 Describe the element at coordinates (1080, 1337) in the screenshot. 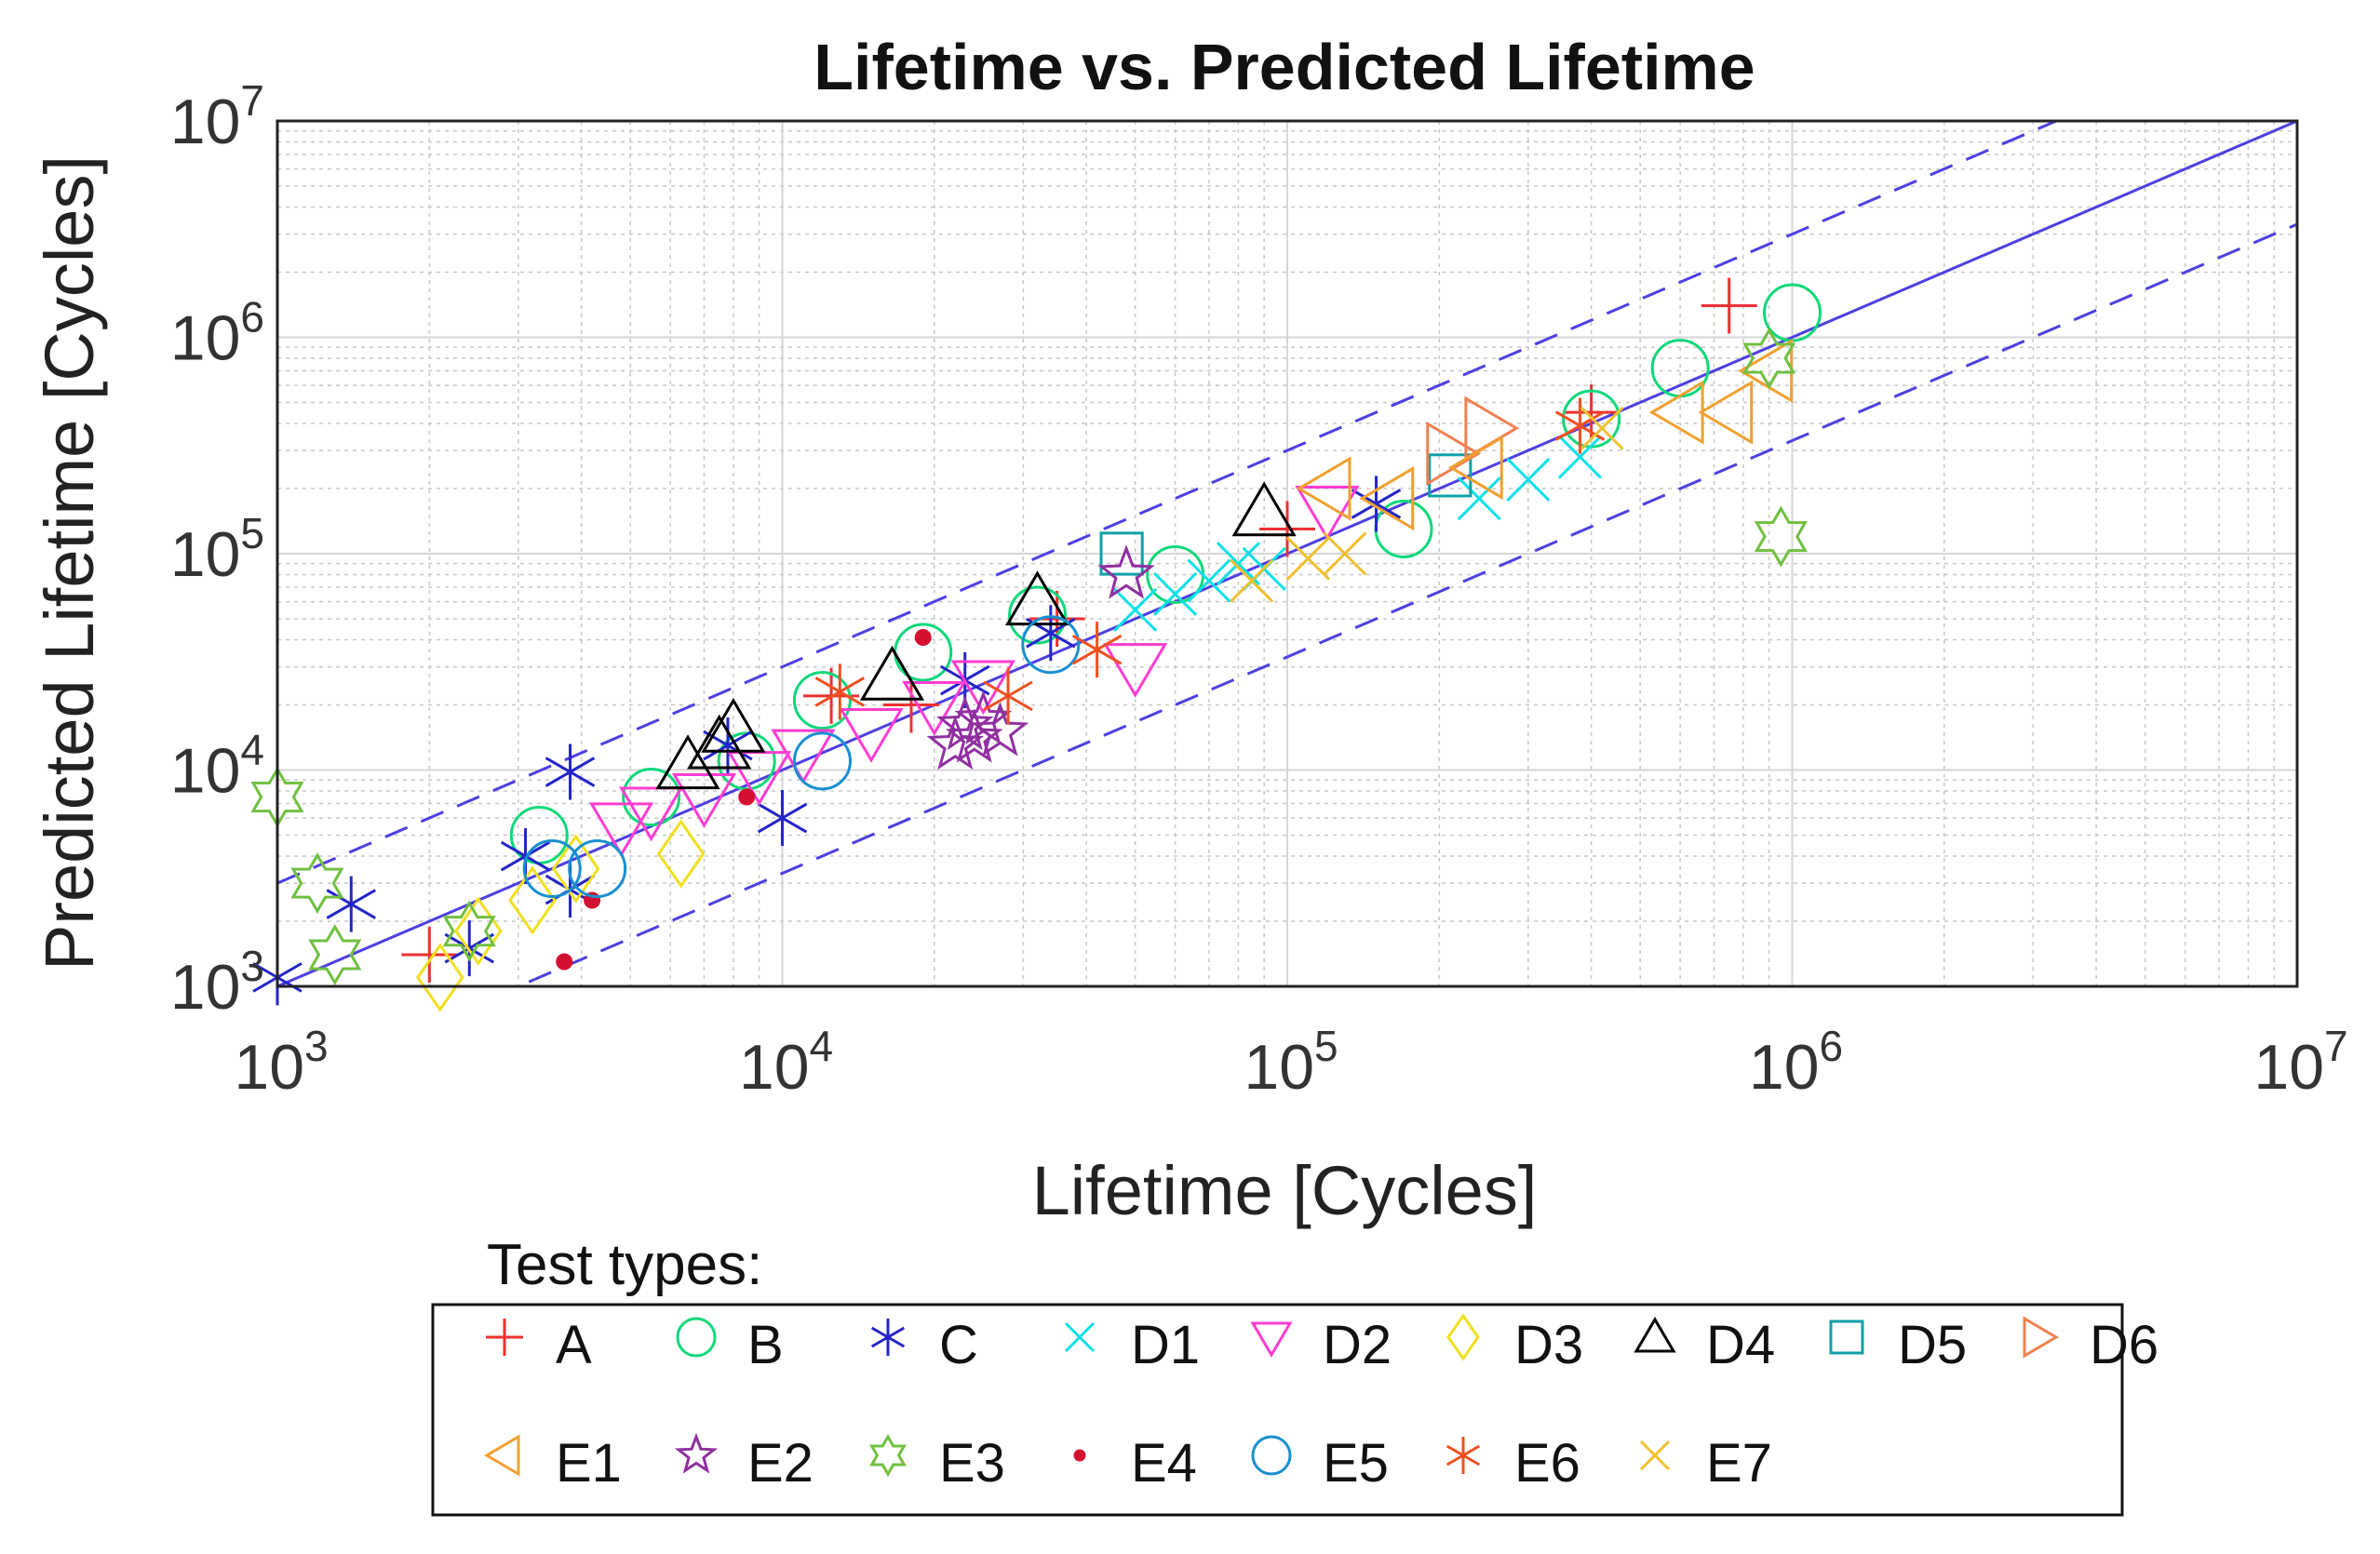

I see `legend-marker-D1` at that location.